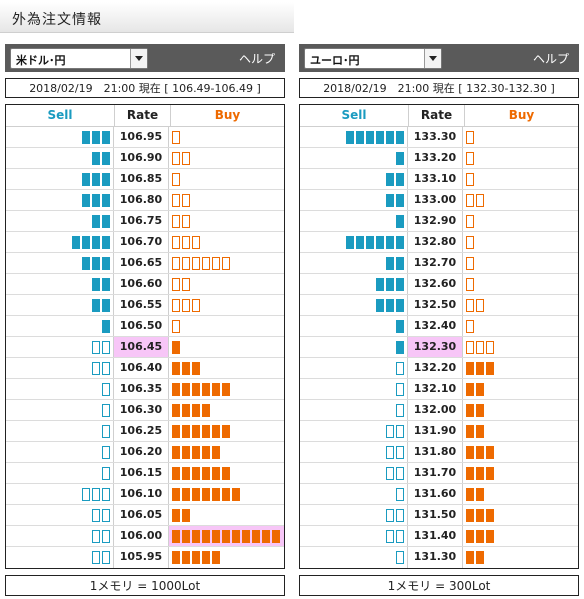  What do you see at coordinates (439, 158) in the screenshot?
I see `ladder-row: 133.20` at bounding box center [439, 158].